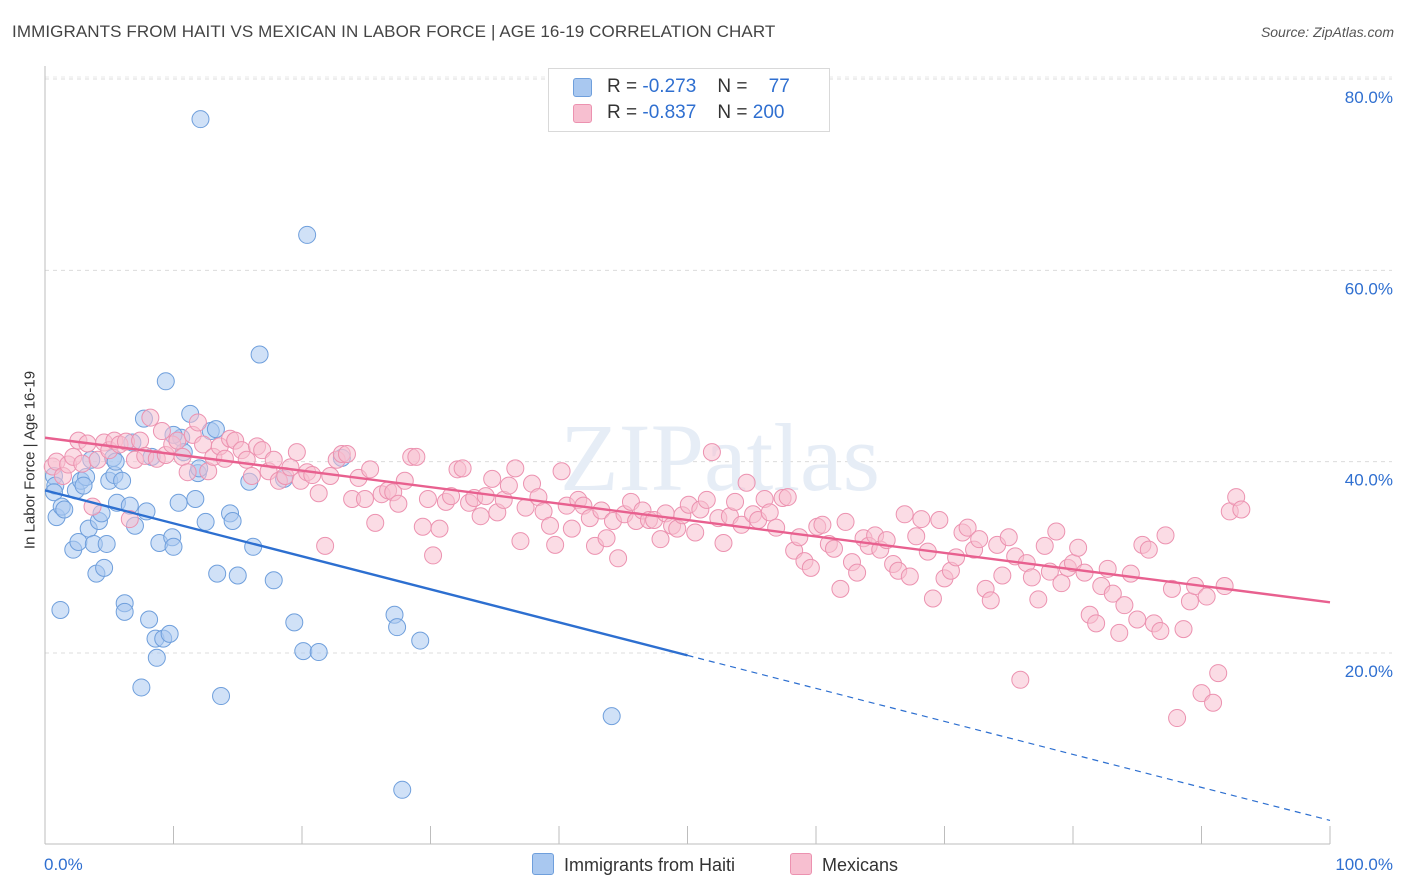 The height and width of the screenshot is (892, 1406). What do you see at coordinates (1327, 32) in the screenshot?
I see `source-label: Source: ZipAtlas.com` at bounding box center [1327, 32].